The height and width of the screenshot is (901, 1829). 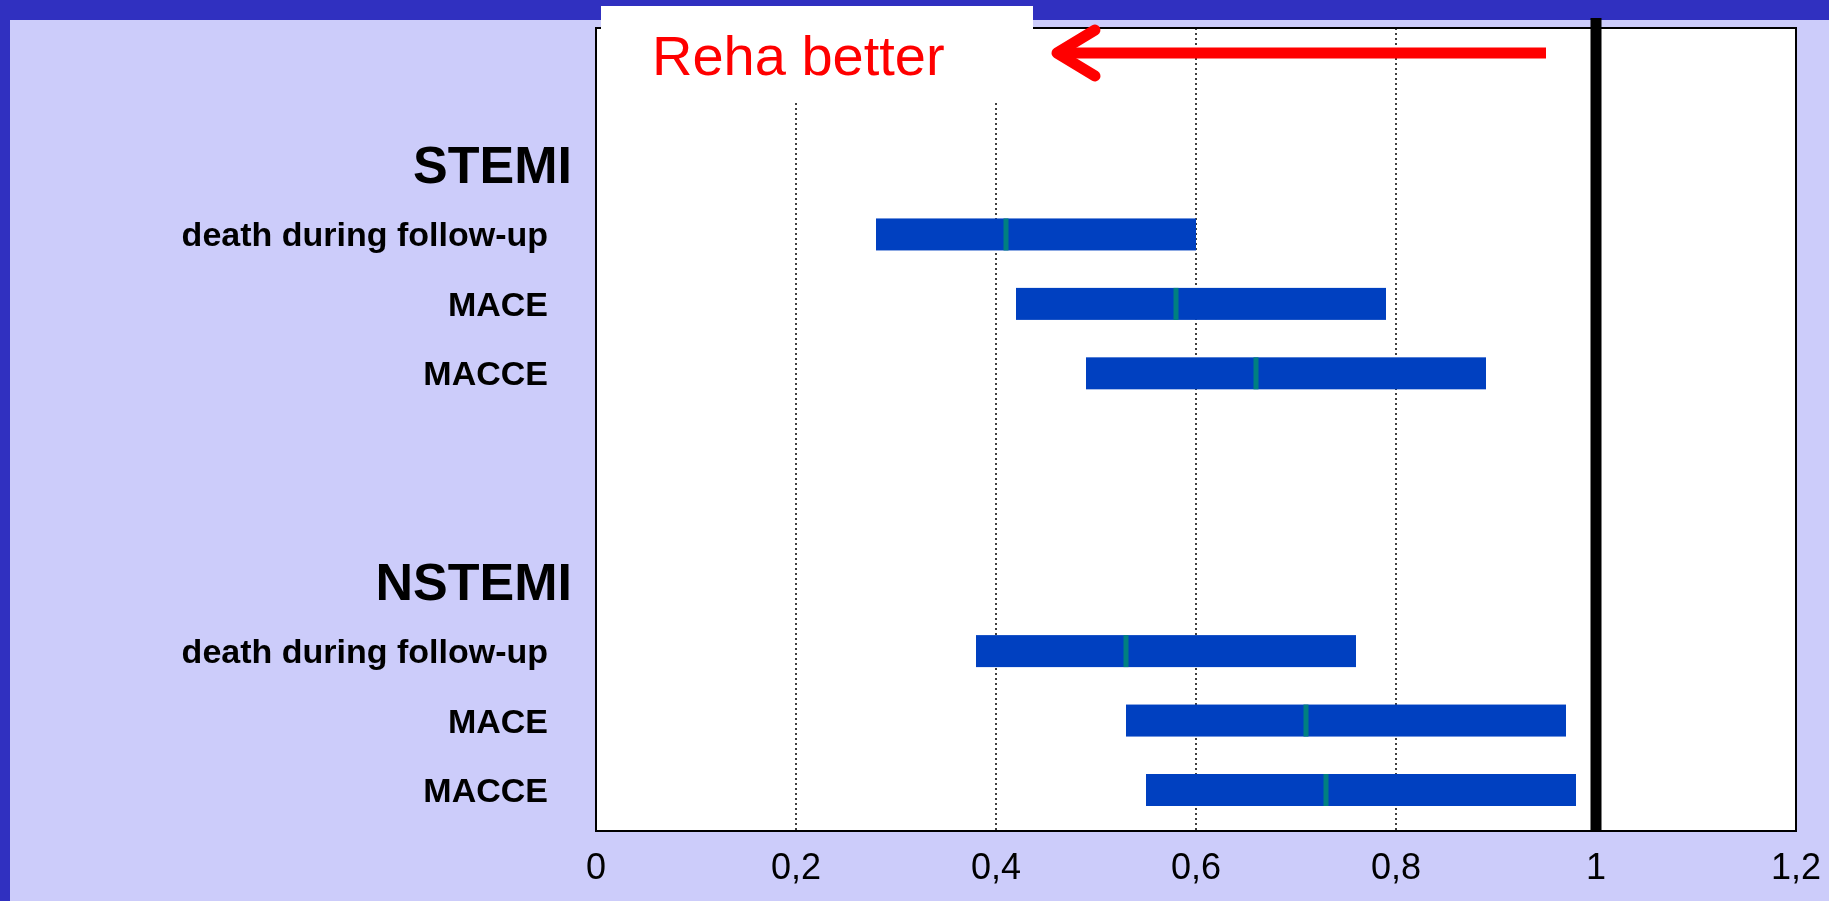 I want to click on x-tick-label: 0, so click(x=596, y=866).